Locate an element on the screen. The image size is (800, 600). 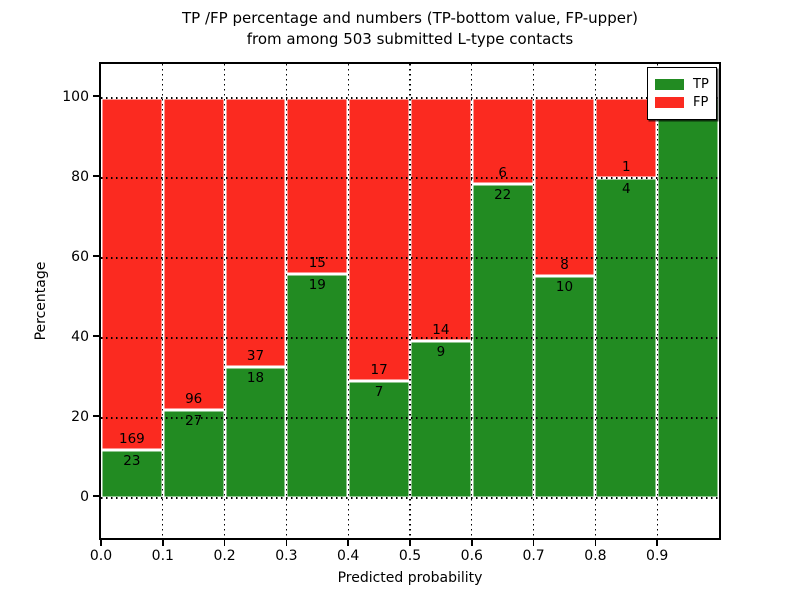
x-tick-label: 0.4 is located at coordinates (348, 556).